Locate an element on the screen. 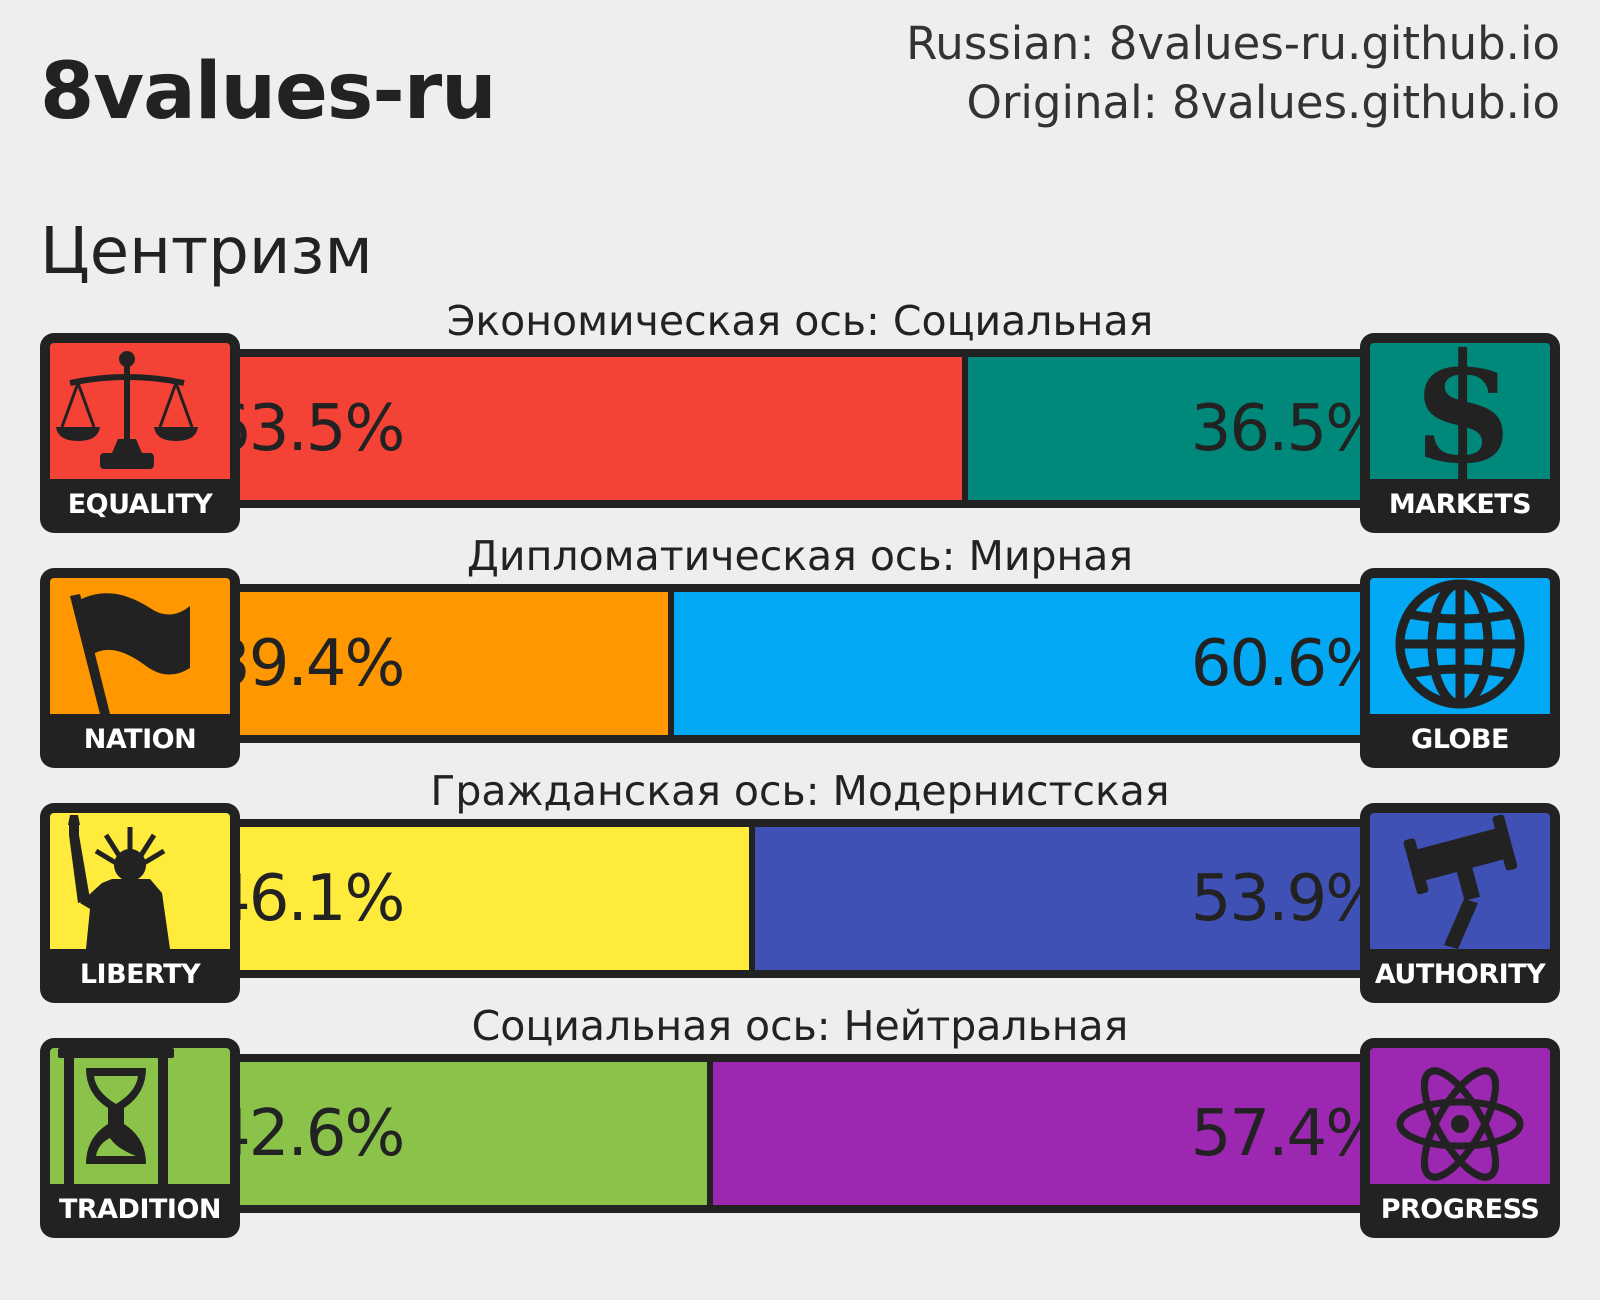  globe-percent: 60.6% is located at coordinates (1288, 663).